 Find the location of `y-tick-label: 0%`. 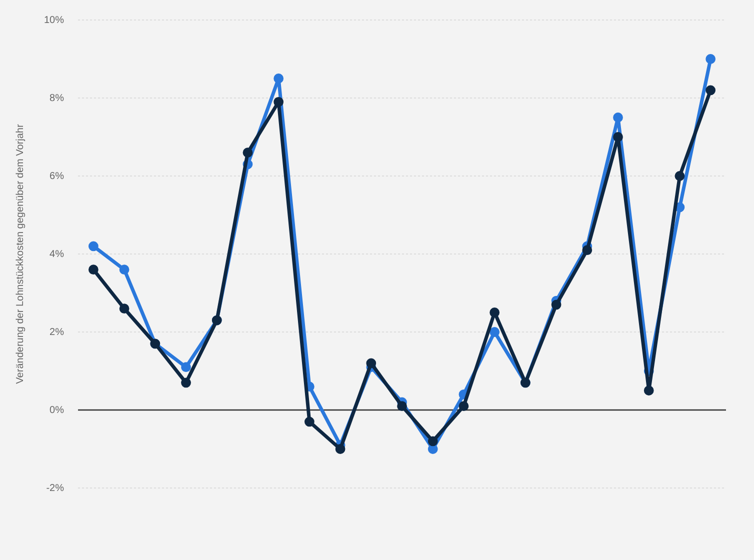

y-tick-label: 0% is located at coordinates (57, 410).